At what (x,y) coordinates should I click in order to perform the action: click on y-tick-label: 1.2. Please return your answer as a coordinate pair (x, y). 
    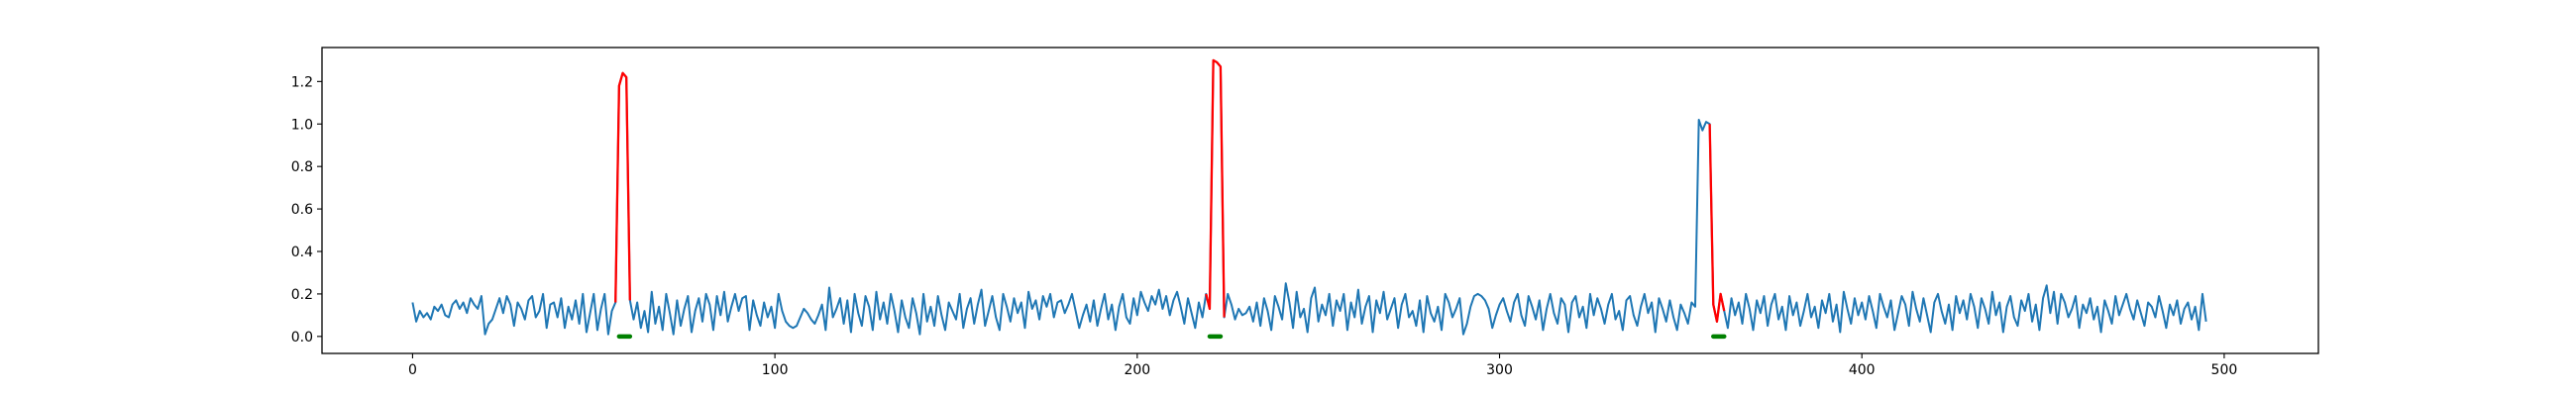
    Looking at the image, I should click on (302, 82).